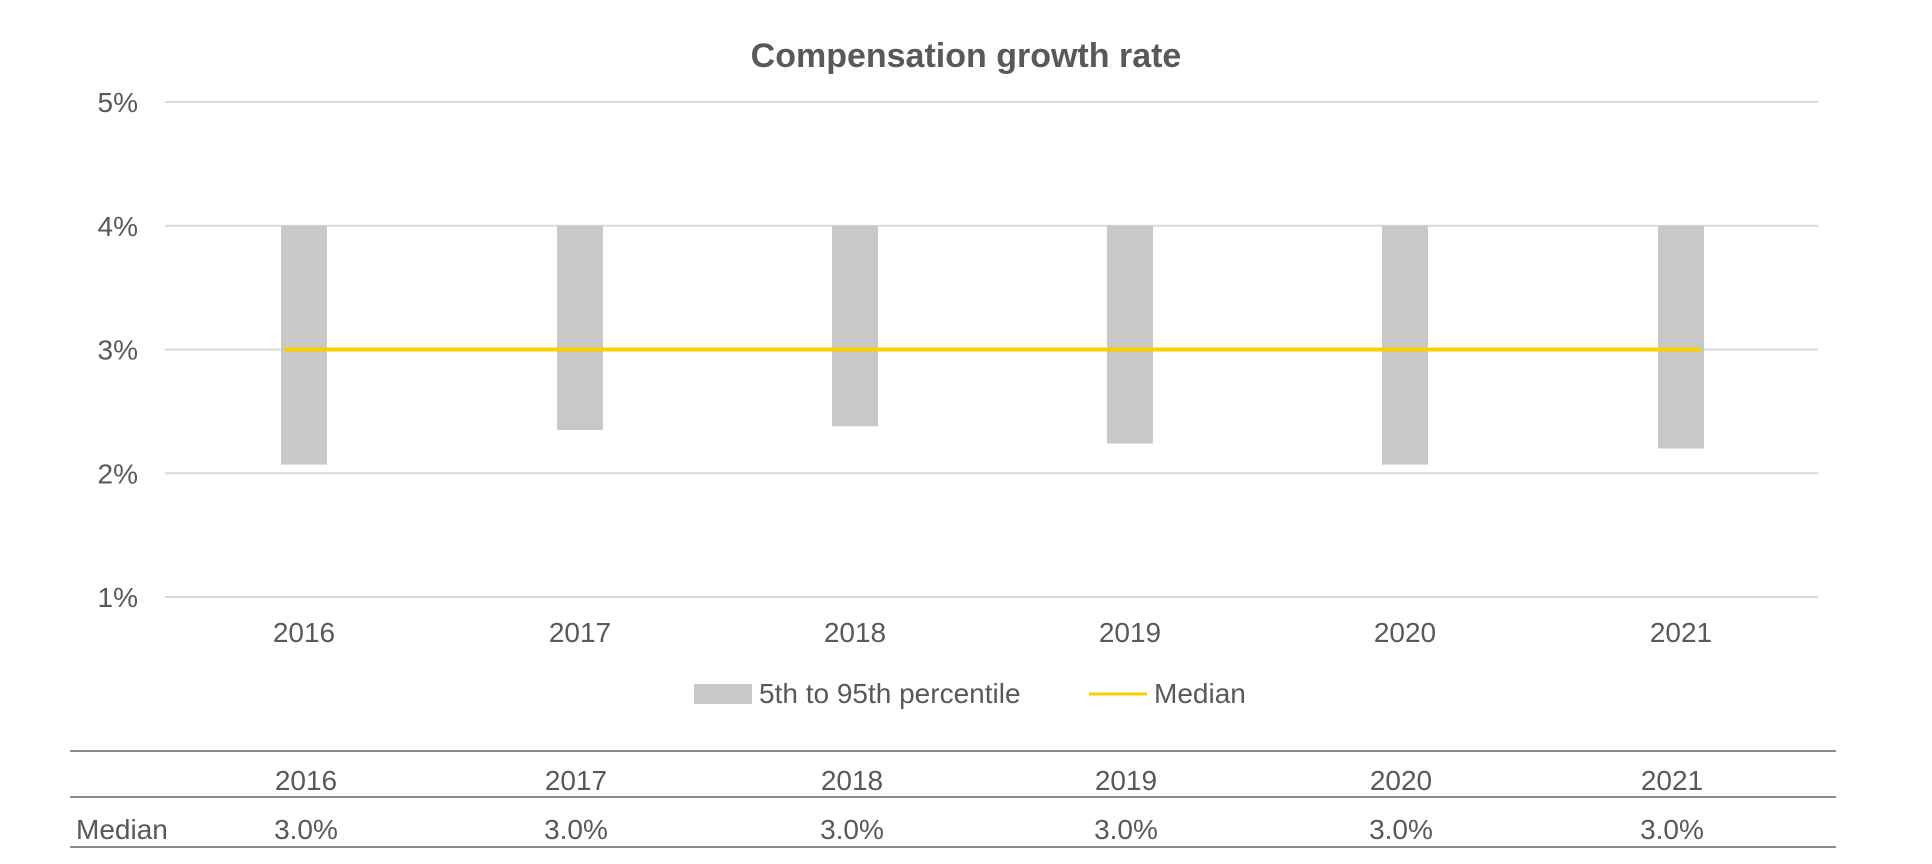 The image size is (1932, 864). What do you see at coordinates (723, 694) in the screenshot?
I see `legend-swatch-percentile` at bounding box center [723, 694].